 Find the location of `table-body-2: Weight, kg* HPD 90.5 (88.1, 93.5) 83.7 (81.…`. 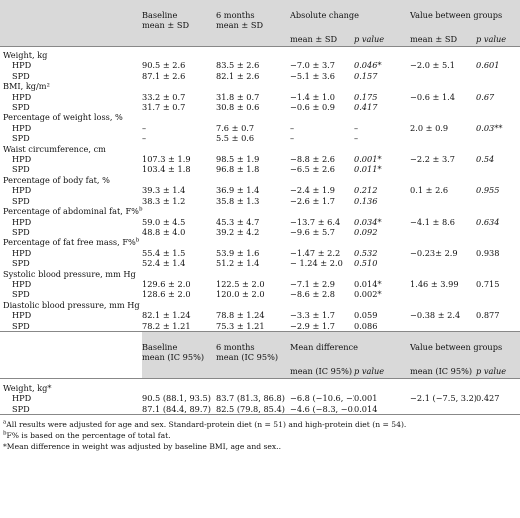

table-body-2: Weight, kg* HPD 90.5 (88.1, 93.5) 83.7 (81.… is located at coordinates (260, 395).